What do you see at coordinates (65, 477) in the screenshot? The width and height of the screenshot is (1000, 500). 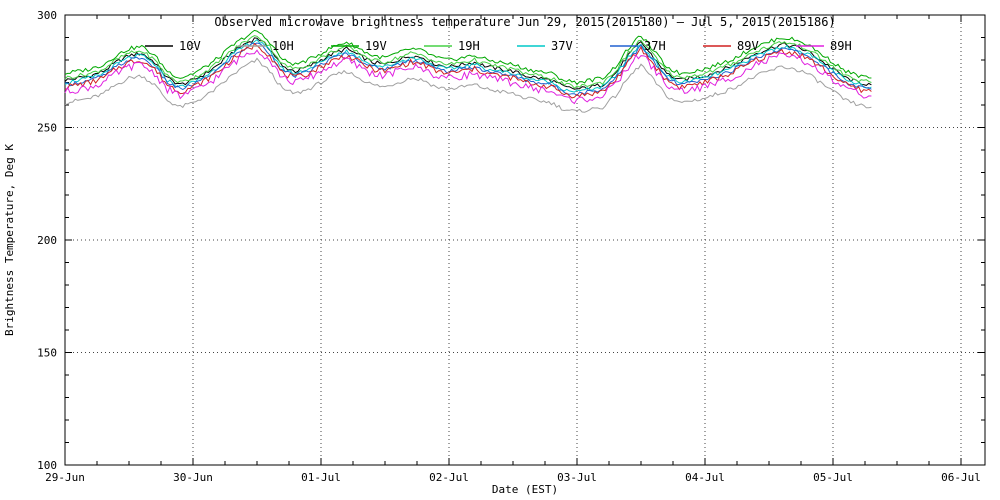 I see `x-tick-label: 29-Jun` at bounding box center [65, 477].